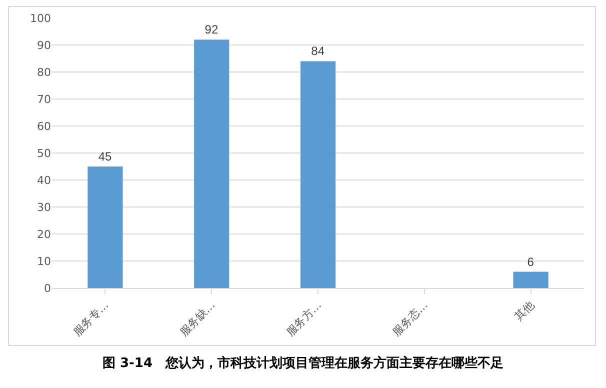 The width and height of the screenshot is (606, 388). Describe the element at coordinates (47, 288) in the screenshot. I see `y-tick-label: 0` at that location.